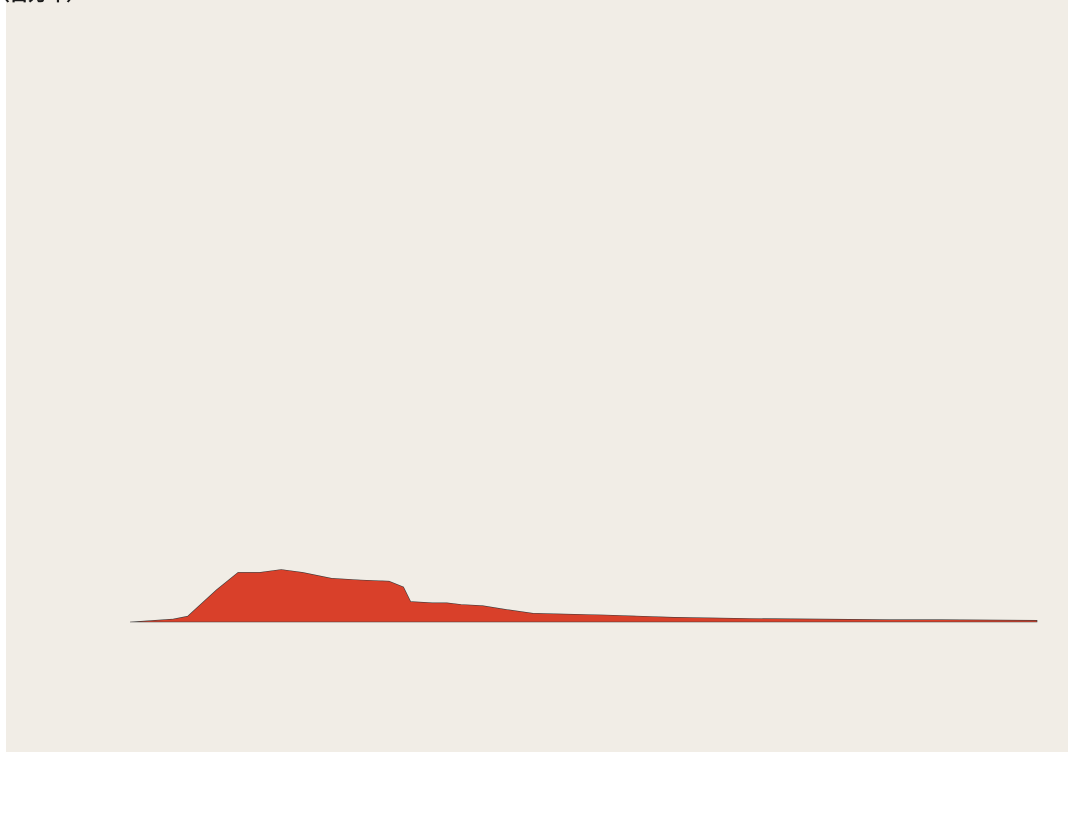 Image resolution: width=1073 pixels, height=823 pixels. I want to click on corner-mark: Z, so click(3, 2).